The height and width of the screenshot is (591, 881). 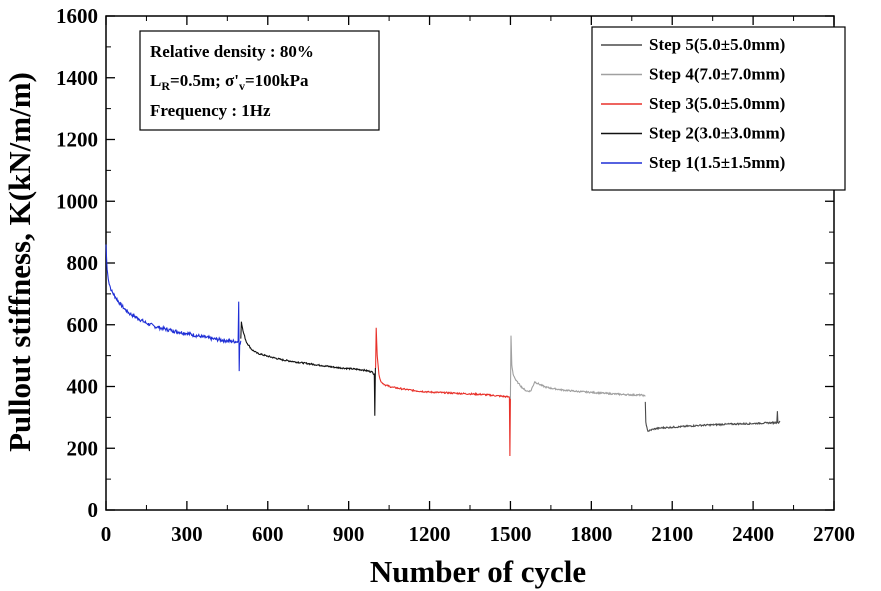 What do you see at coordinates (717, 44) in the screenshot?
I see `legend-label: Step 5(5.0±5.0mm)` at bounding box center [717, 44].